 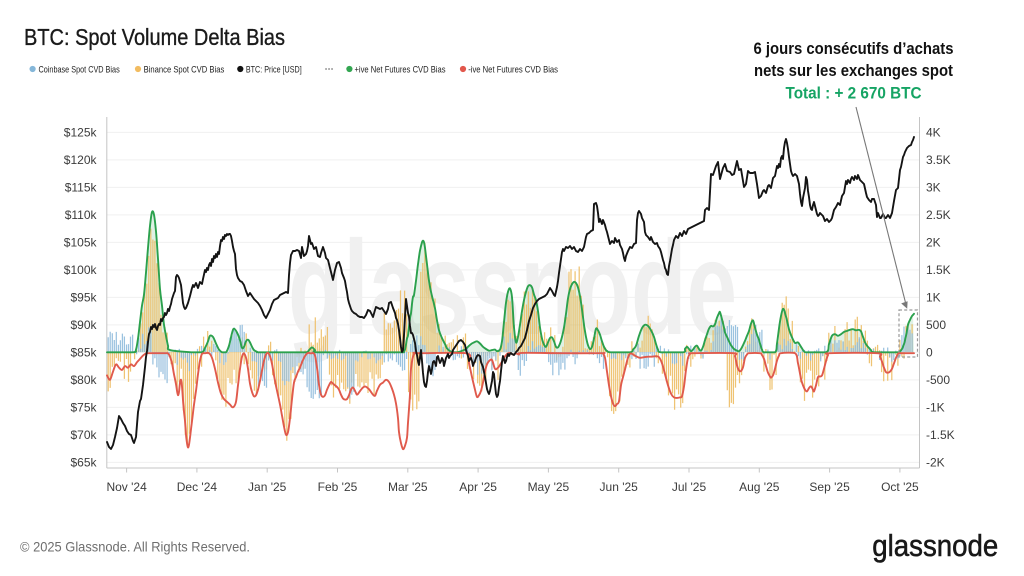 What do you see at coordinates (274, 69) in the screenshot?
I see `svg-text: BTC: Price [USD]` at bounding box center [274, 69].